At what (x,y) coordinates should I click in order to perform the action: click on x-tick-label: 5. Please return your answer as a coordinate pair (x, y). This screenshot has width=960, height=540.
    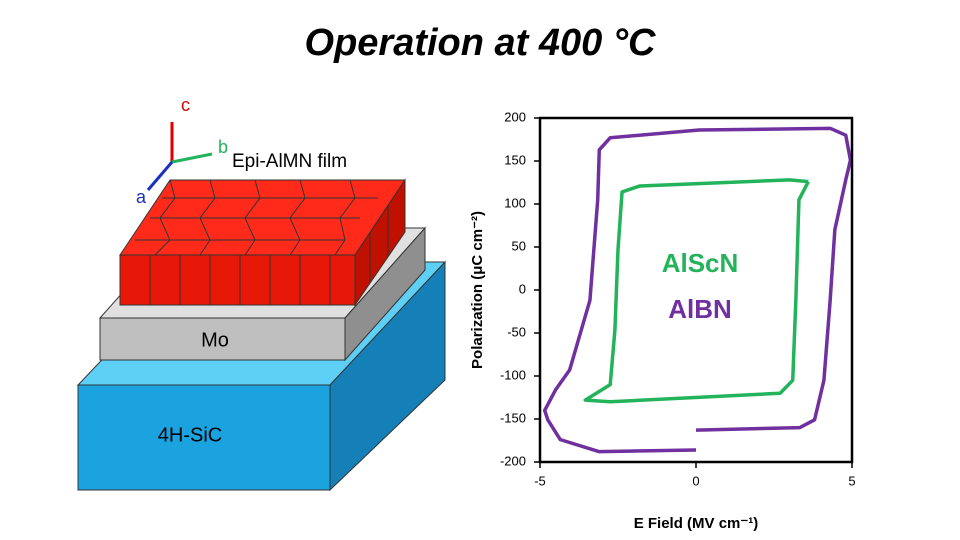
    Looking at the image, I should click on (851, 480).